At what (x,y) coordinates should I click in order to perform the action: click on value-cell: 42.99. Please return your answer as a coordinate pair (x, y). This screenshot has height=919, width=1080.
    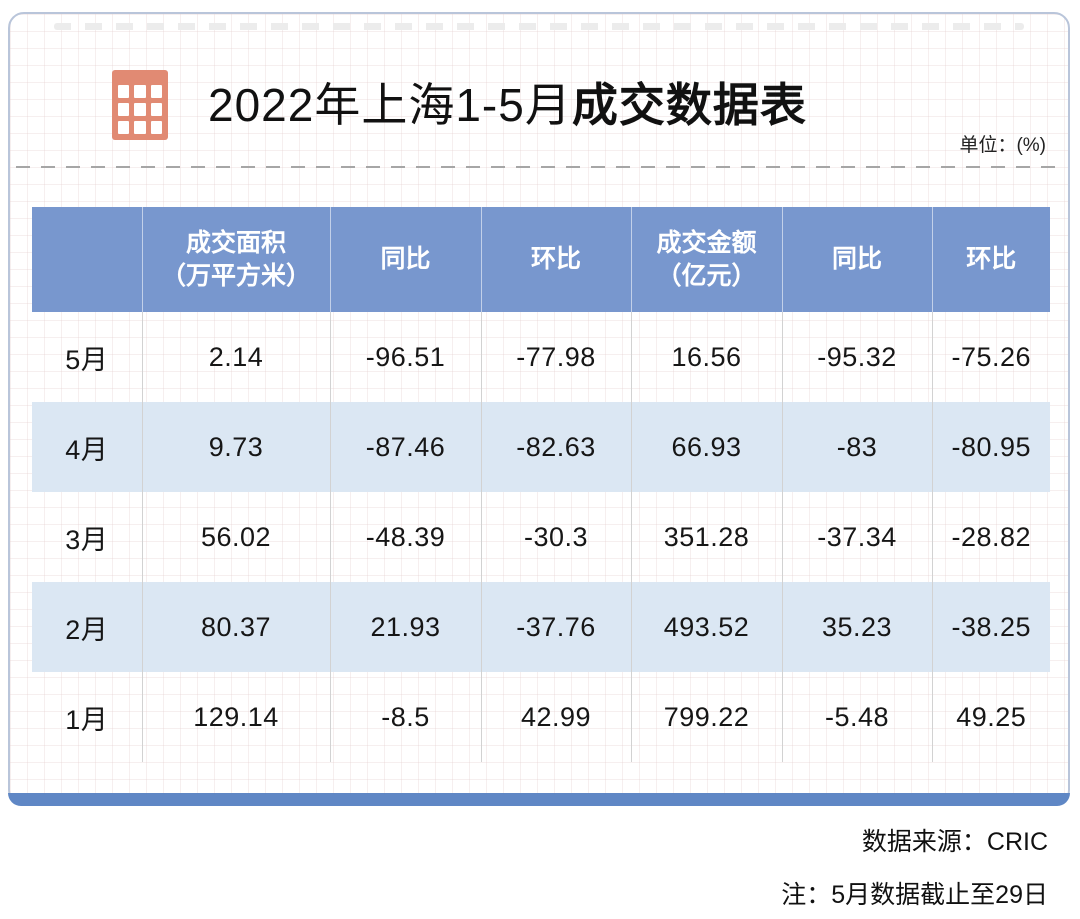
    Looking at the image, I should click on (555, 717).